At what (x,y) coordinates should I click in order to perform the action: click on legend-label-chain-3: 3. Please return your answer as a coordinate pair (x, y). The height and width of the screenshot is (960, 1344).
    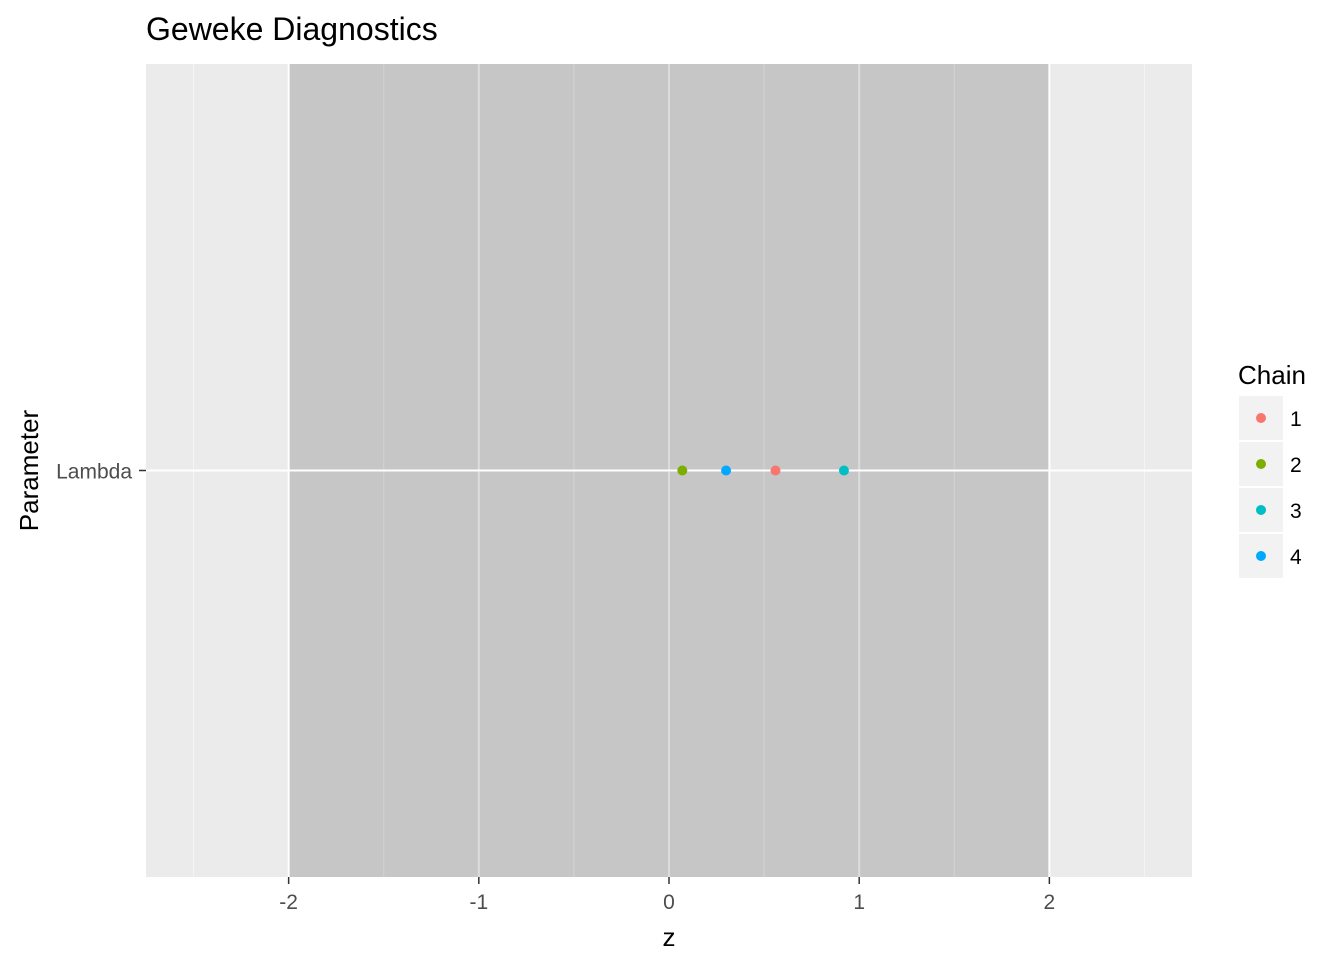
    Looking at the image, I should click on (1296, 511).